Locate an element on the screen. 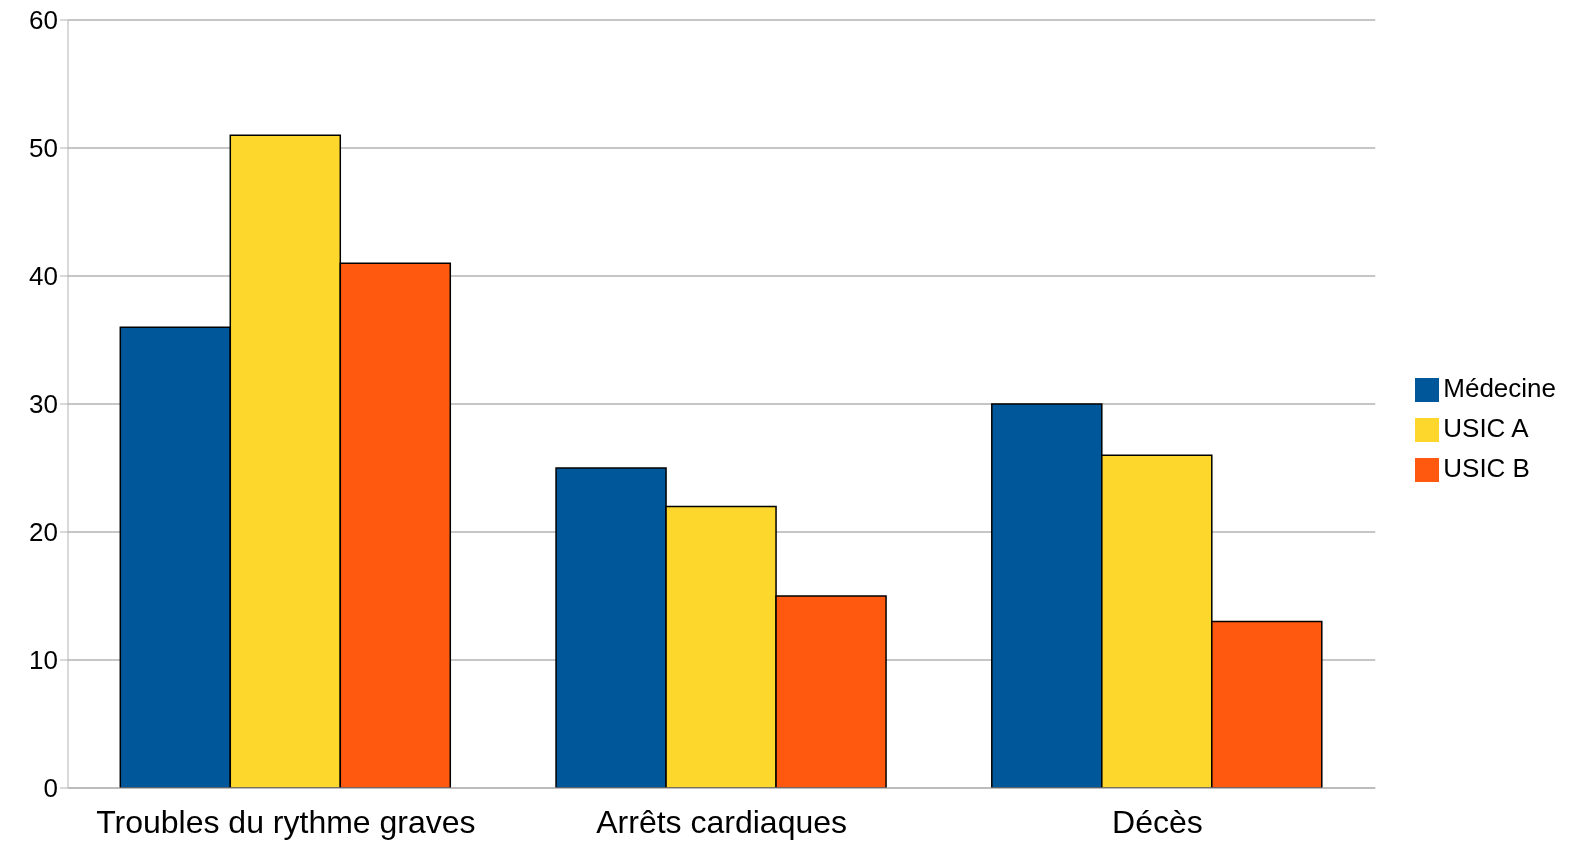  y-tick-label: 20 is located at coordinates (43, 532).